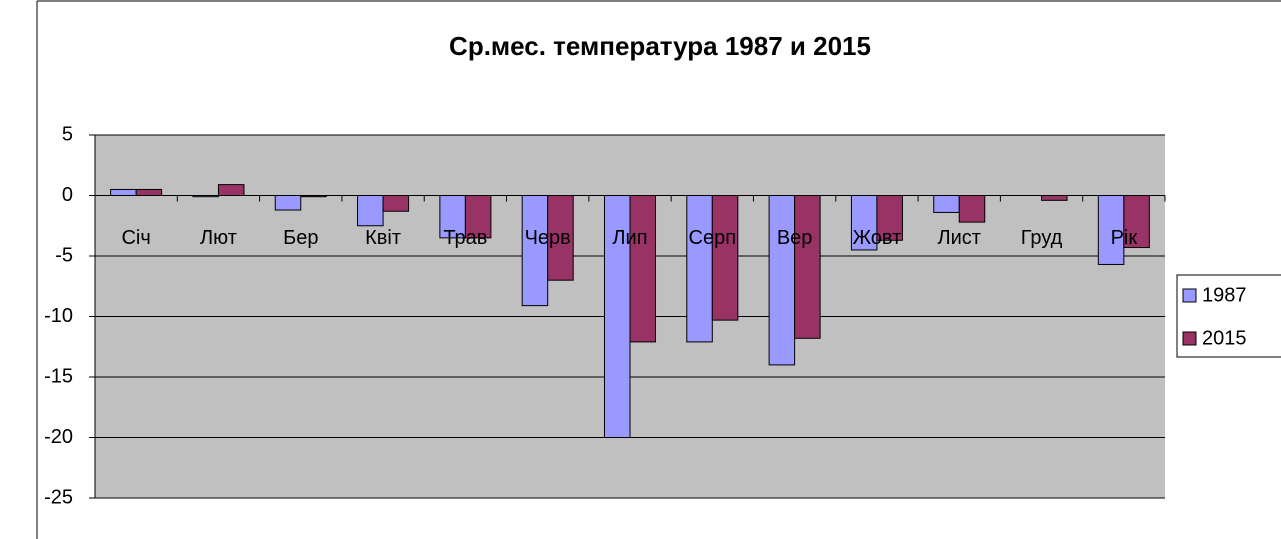  I want to click on y-tick-label: -10, so click(58, 316).